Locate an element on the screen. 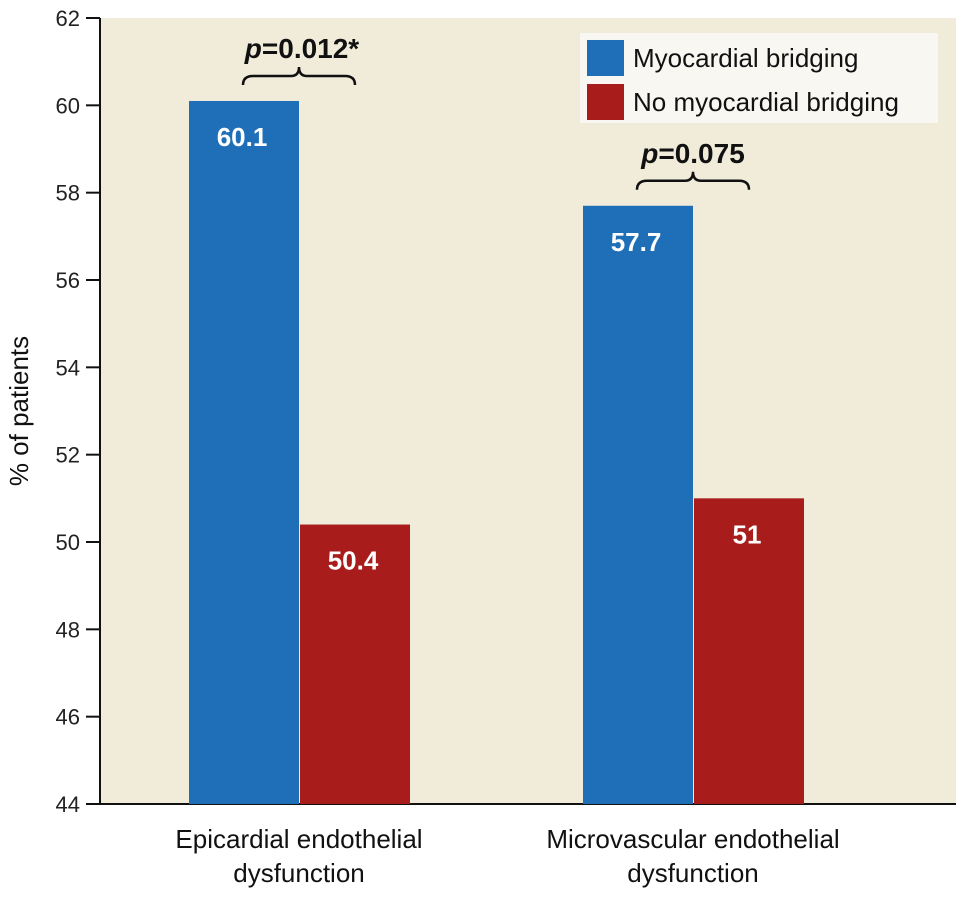 This screenshot has height=905, width=956. legend-label: No myocardial bridging is located at coordinates (766, 102).